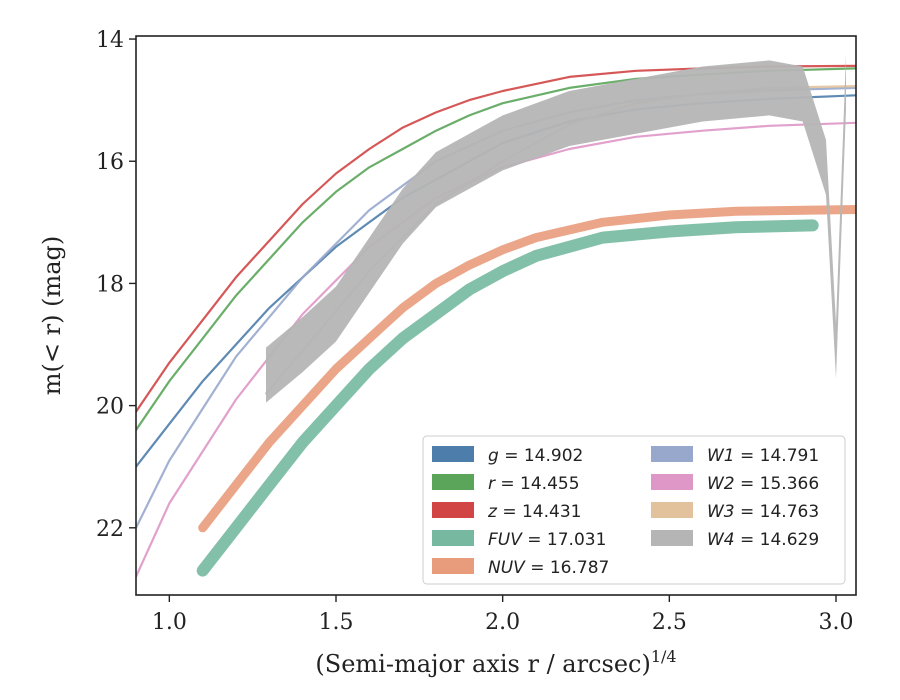  Describe the element at coordinates (110, 407) in the screenshot. I see `y-tick-label: 20` at that location.